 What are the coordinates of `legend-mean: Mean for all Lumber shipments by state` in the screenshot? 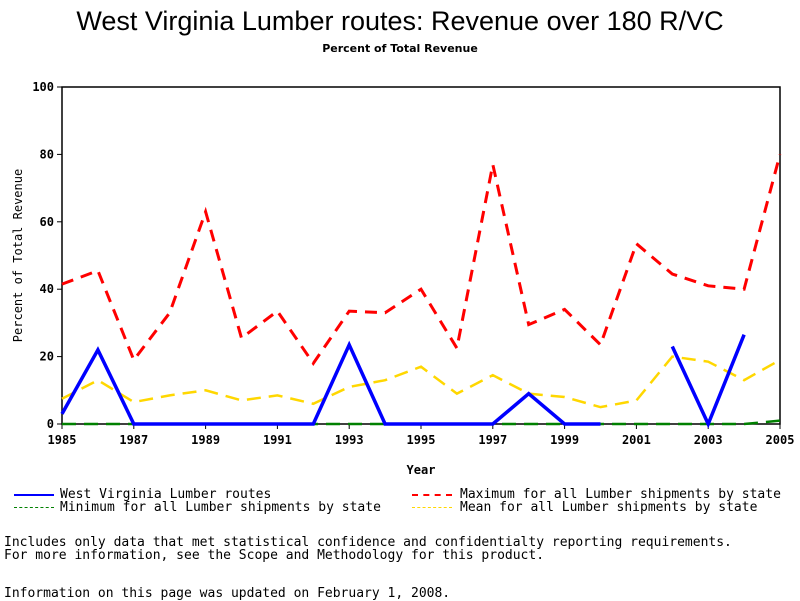 It's located at (608, 507).